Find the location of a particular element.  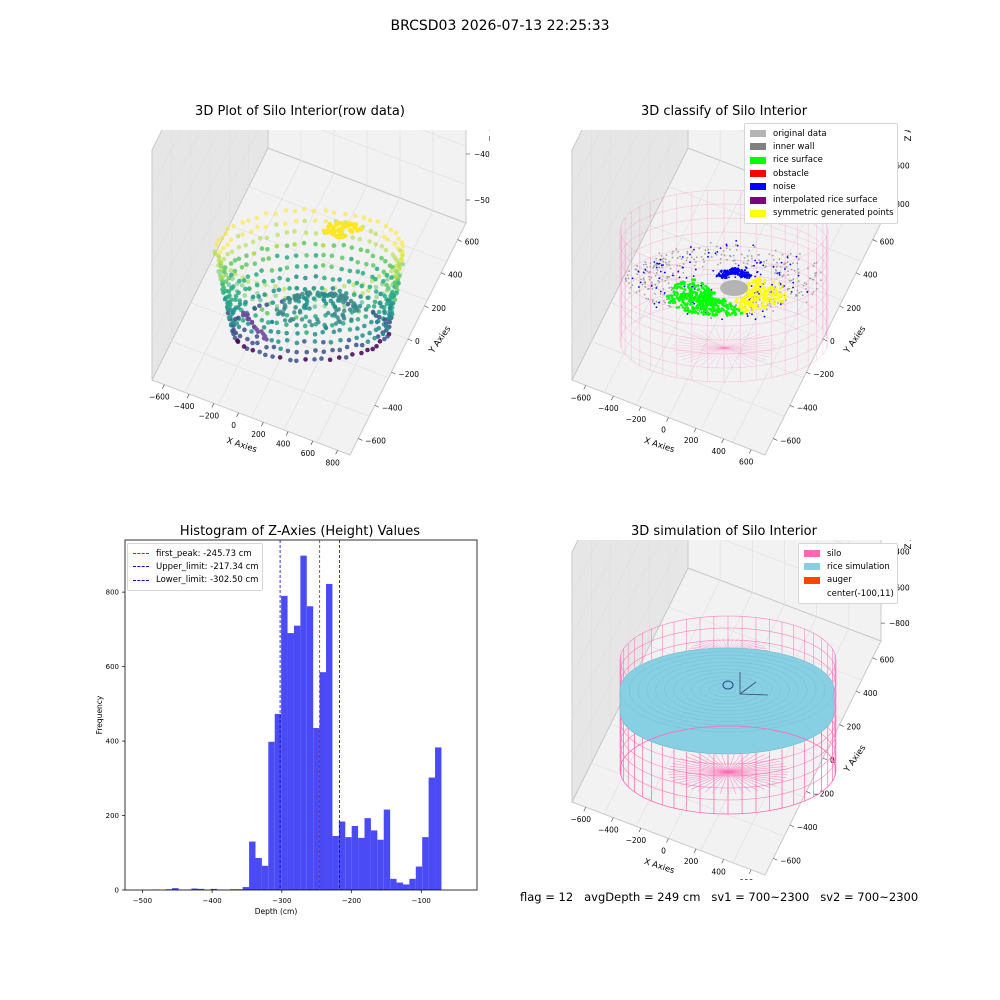

x-tick-label: 400 is located at coordinates (283, 444).